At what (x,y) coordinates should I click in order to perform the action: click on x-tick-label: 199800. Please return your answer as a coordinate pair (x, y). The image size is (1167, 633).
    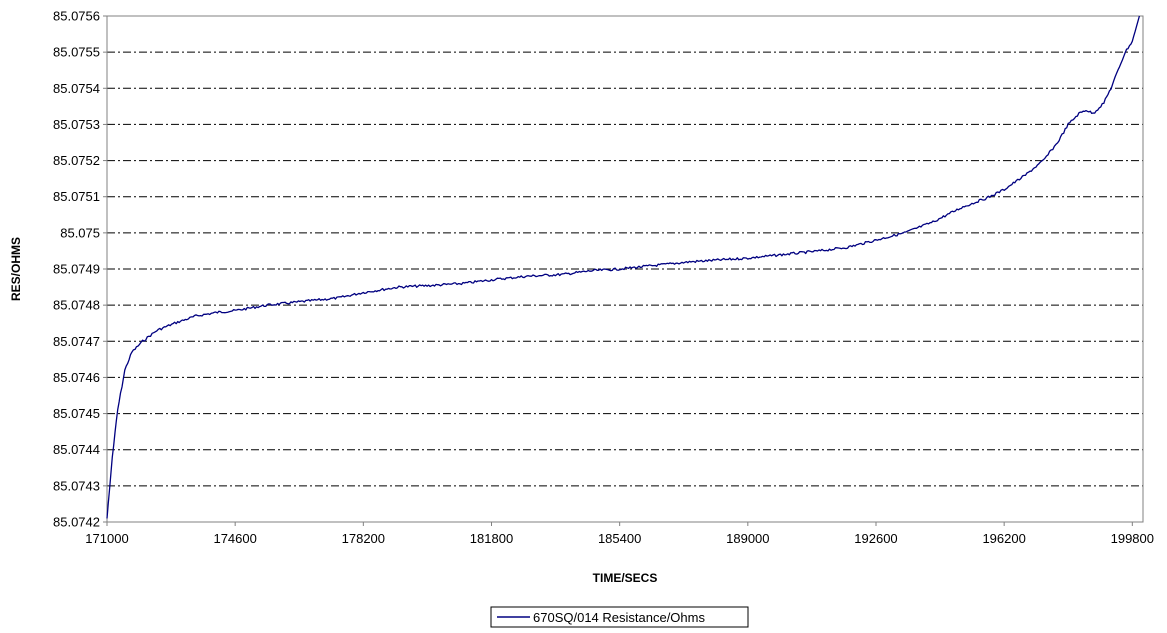
    Looking at the image, I should click on (1132, 538).